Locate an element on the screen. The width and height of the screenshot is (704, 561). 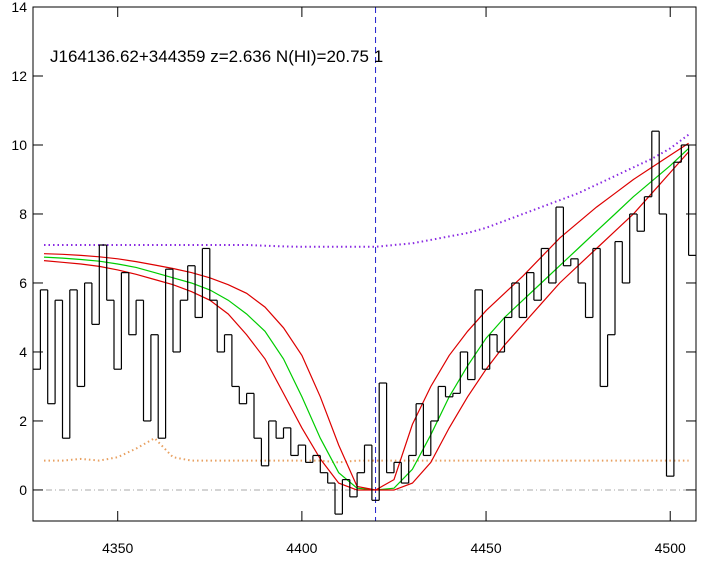
x-tick-label: 4450 is located at coordinates (485, 548).